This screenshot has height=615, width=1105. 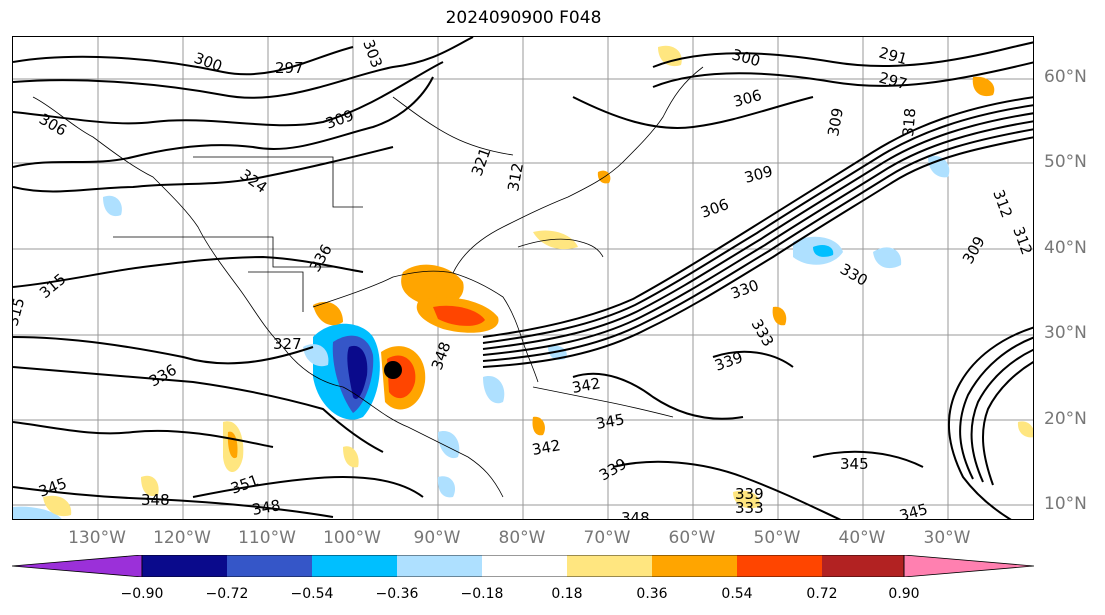 What do you see at coordinates (692, 538) in the screenshot?
I see `lon-label-60w: 60°W` at bounding box center [692, 538].